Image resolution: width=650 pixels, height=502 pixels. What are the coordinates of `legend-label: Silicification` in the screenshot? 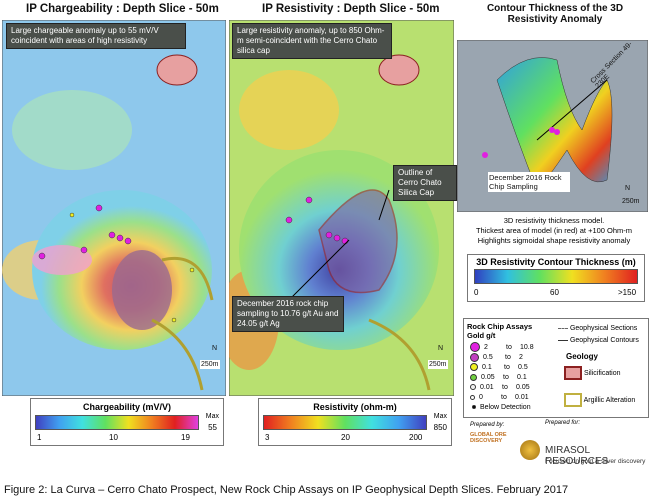 It's located at (602, 373).